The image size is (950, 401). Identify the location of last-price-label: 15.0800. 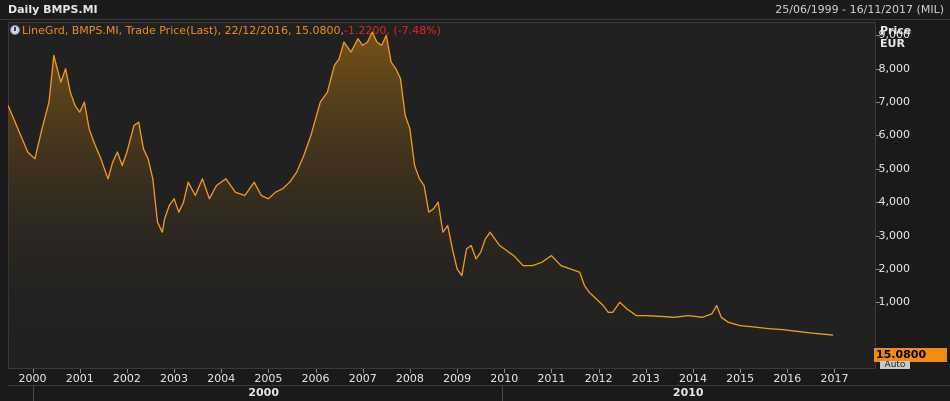
(910, 355).